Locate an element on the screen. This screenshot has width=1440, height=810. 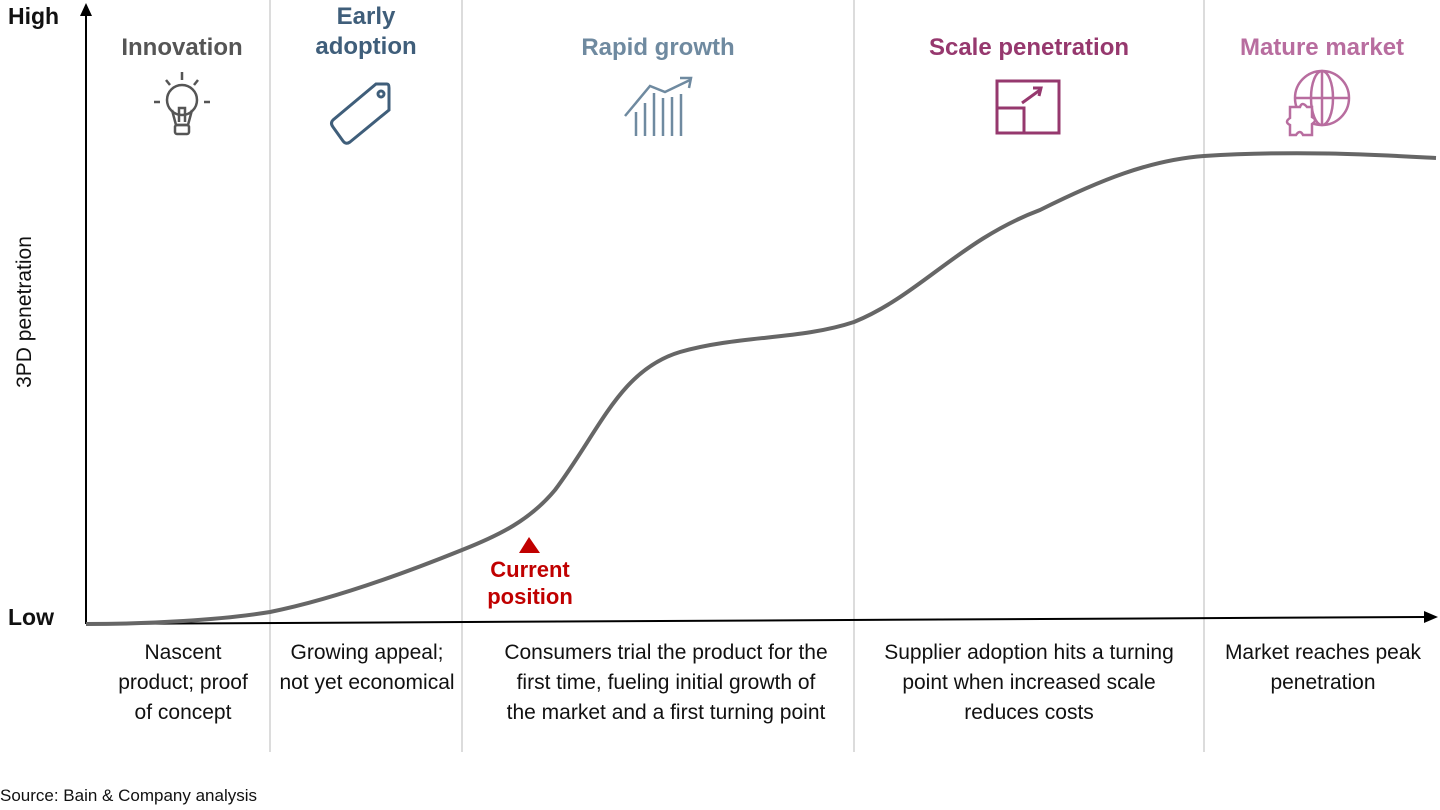
phase-description-mature-market: Market reaches peak penetration is located at coordinates (1323, 667).